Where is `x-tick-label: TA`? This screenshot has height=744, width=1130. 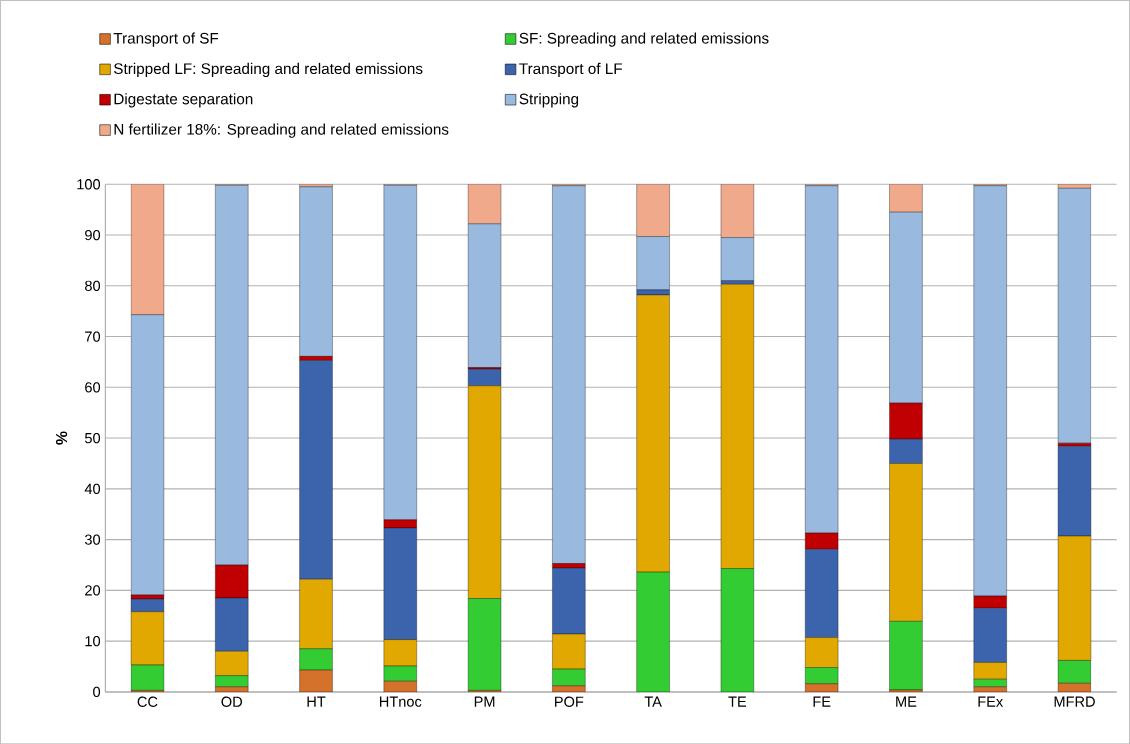
x-tick-label: TA is located at coordinates (653, 701).